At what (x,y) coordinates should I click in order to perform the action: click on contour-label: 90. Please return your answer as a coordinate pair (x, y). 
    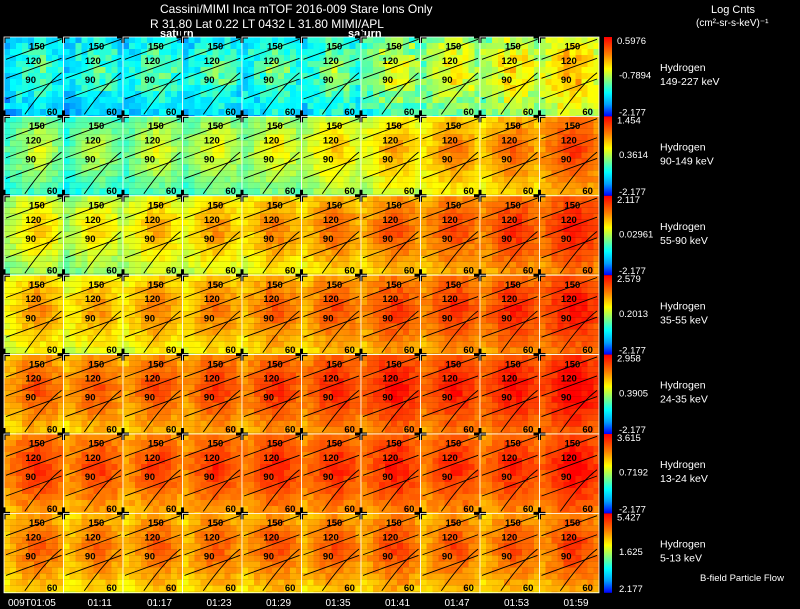
    Looking at the image, I should click on (328, 80).